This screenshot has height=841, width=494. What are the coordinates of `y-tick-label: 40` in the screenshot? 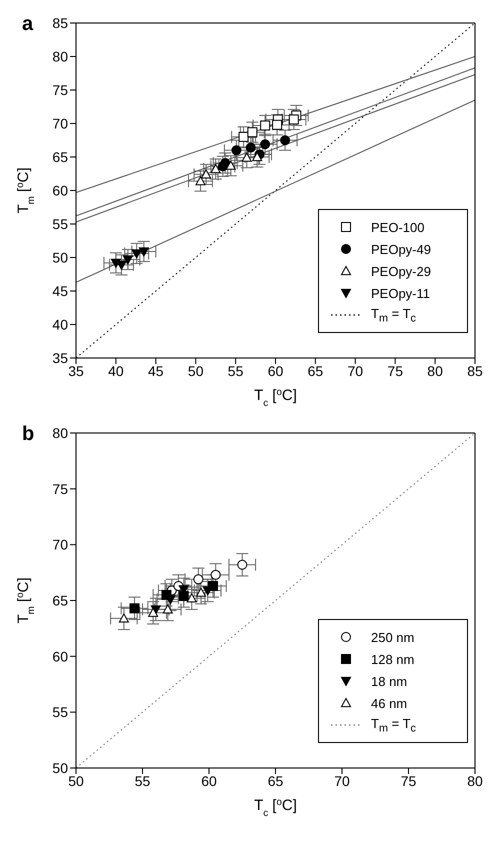 It's located at (60, 324).